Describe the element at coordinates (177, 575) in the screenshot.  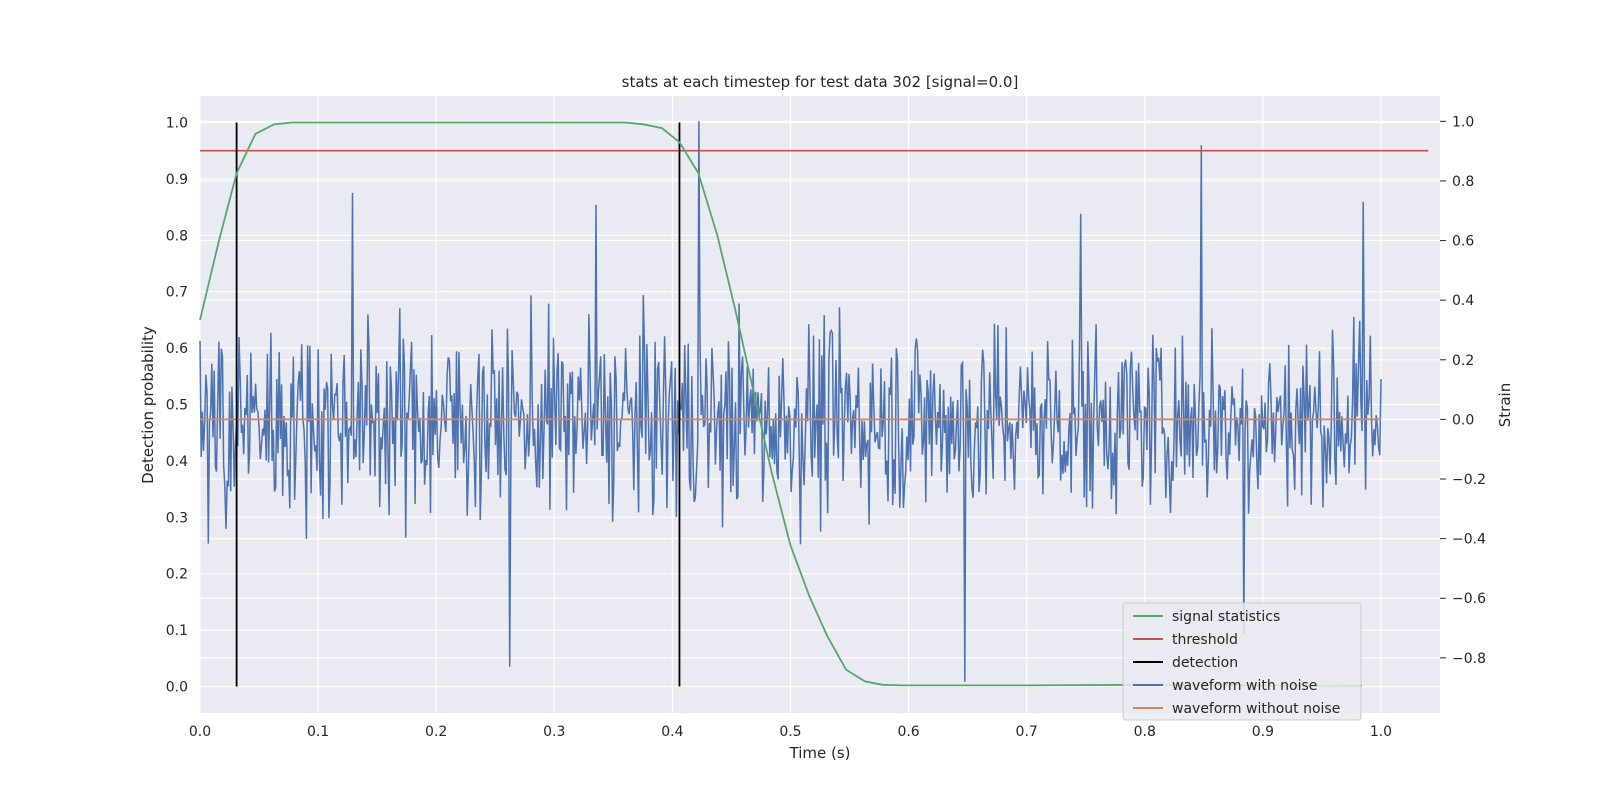
I see `y-tick-label: 0.2` at that location.